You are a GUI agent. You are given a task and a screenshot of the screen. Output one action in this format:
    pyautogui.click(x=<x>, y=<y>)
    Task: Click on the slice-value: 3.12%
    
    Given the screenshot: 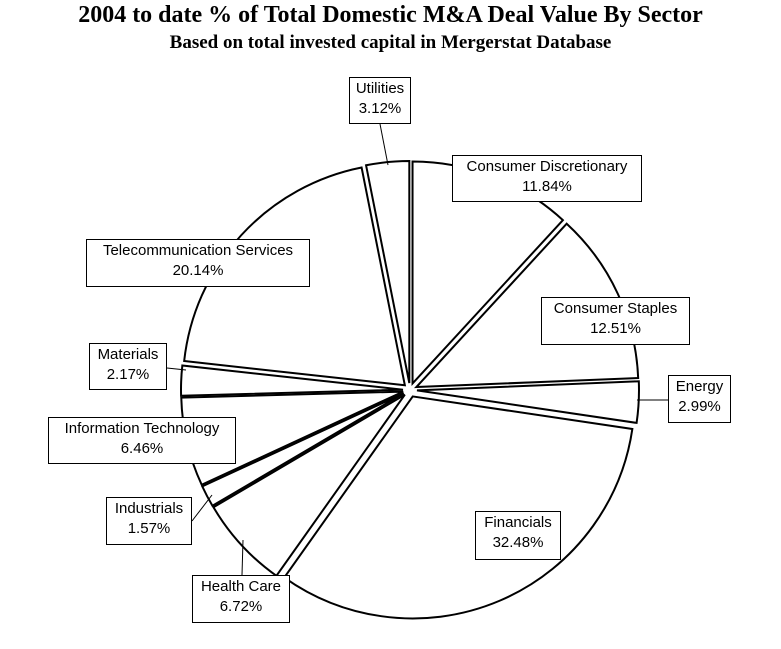 What is the action you would take?
    pyautogui.click(x=380, y=108)
    